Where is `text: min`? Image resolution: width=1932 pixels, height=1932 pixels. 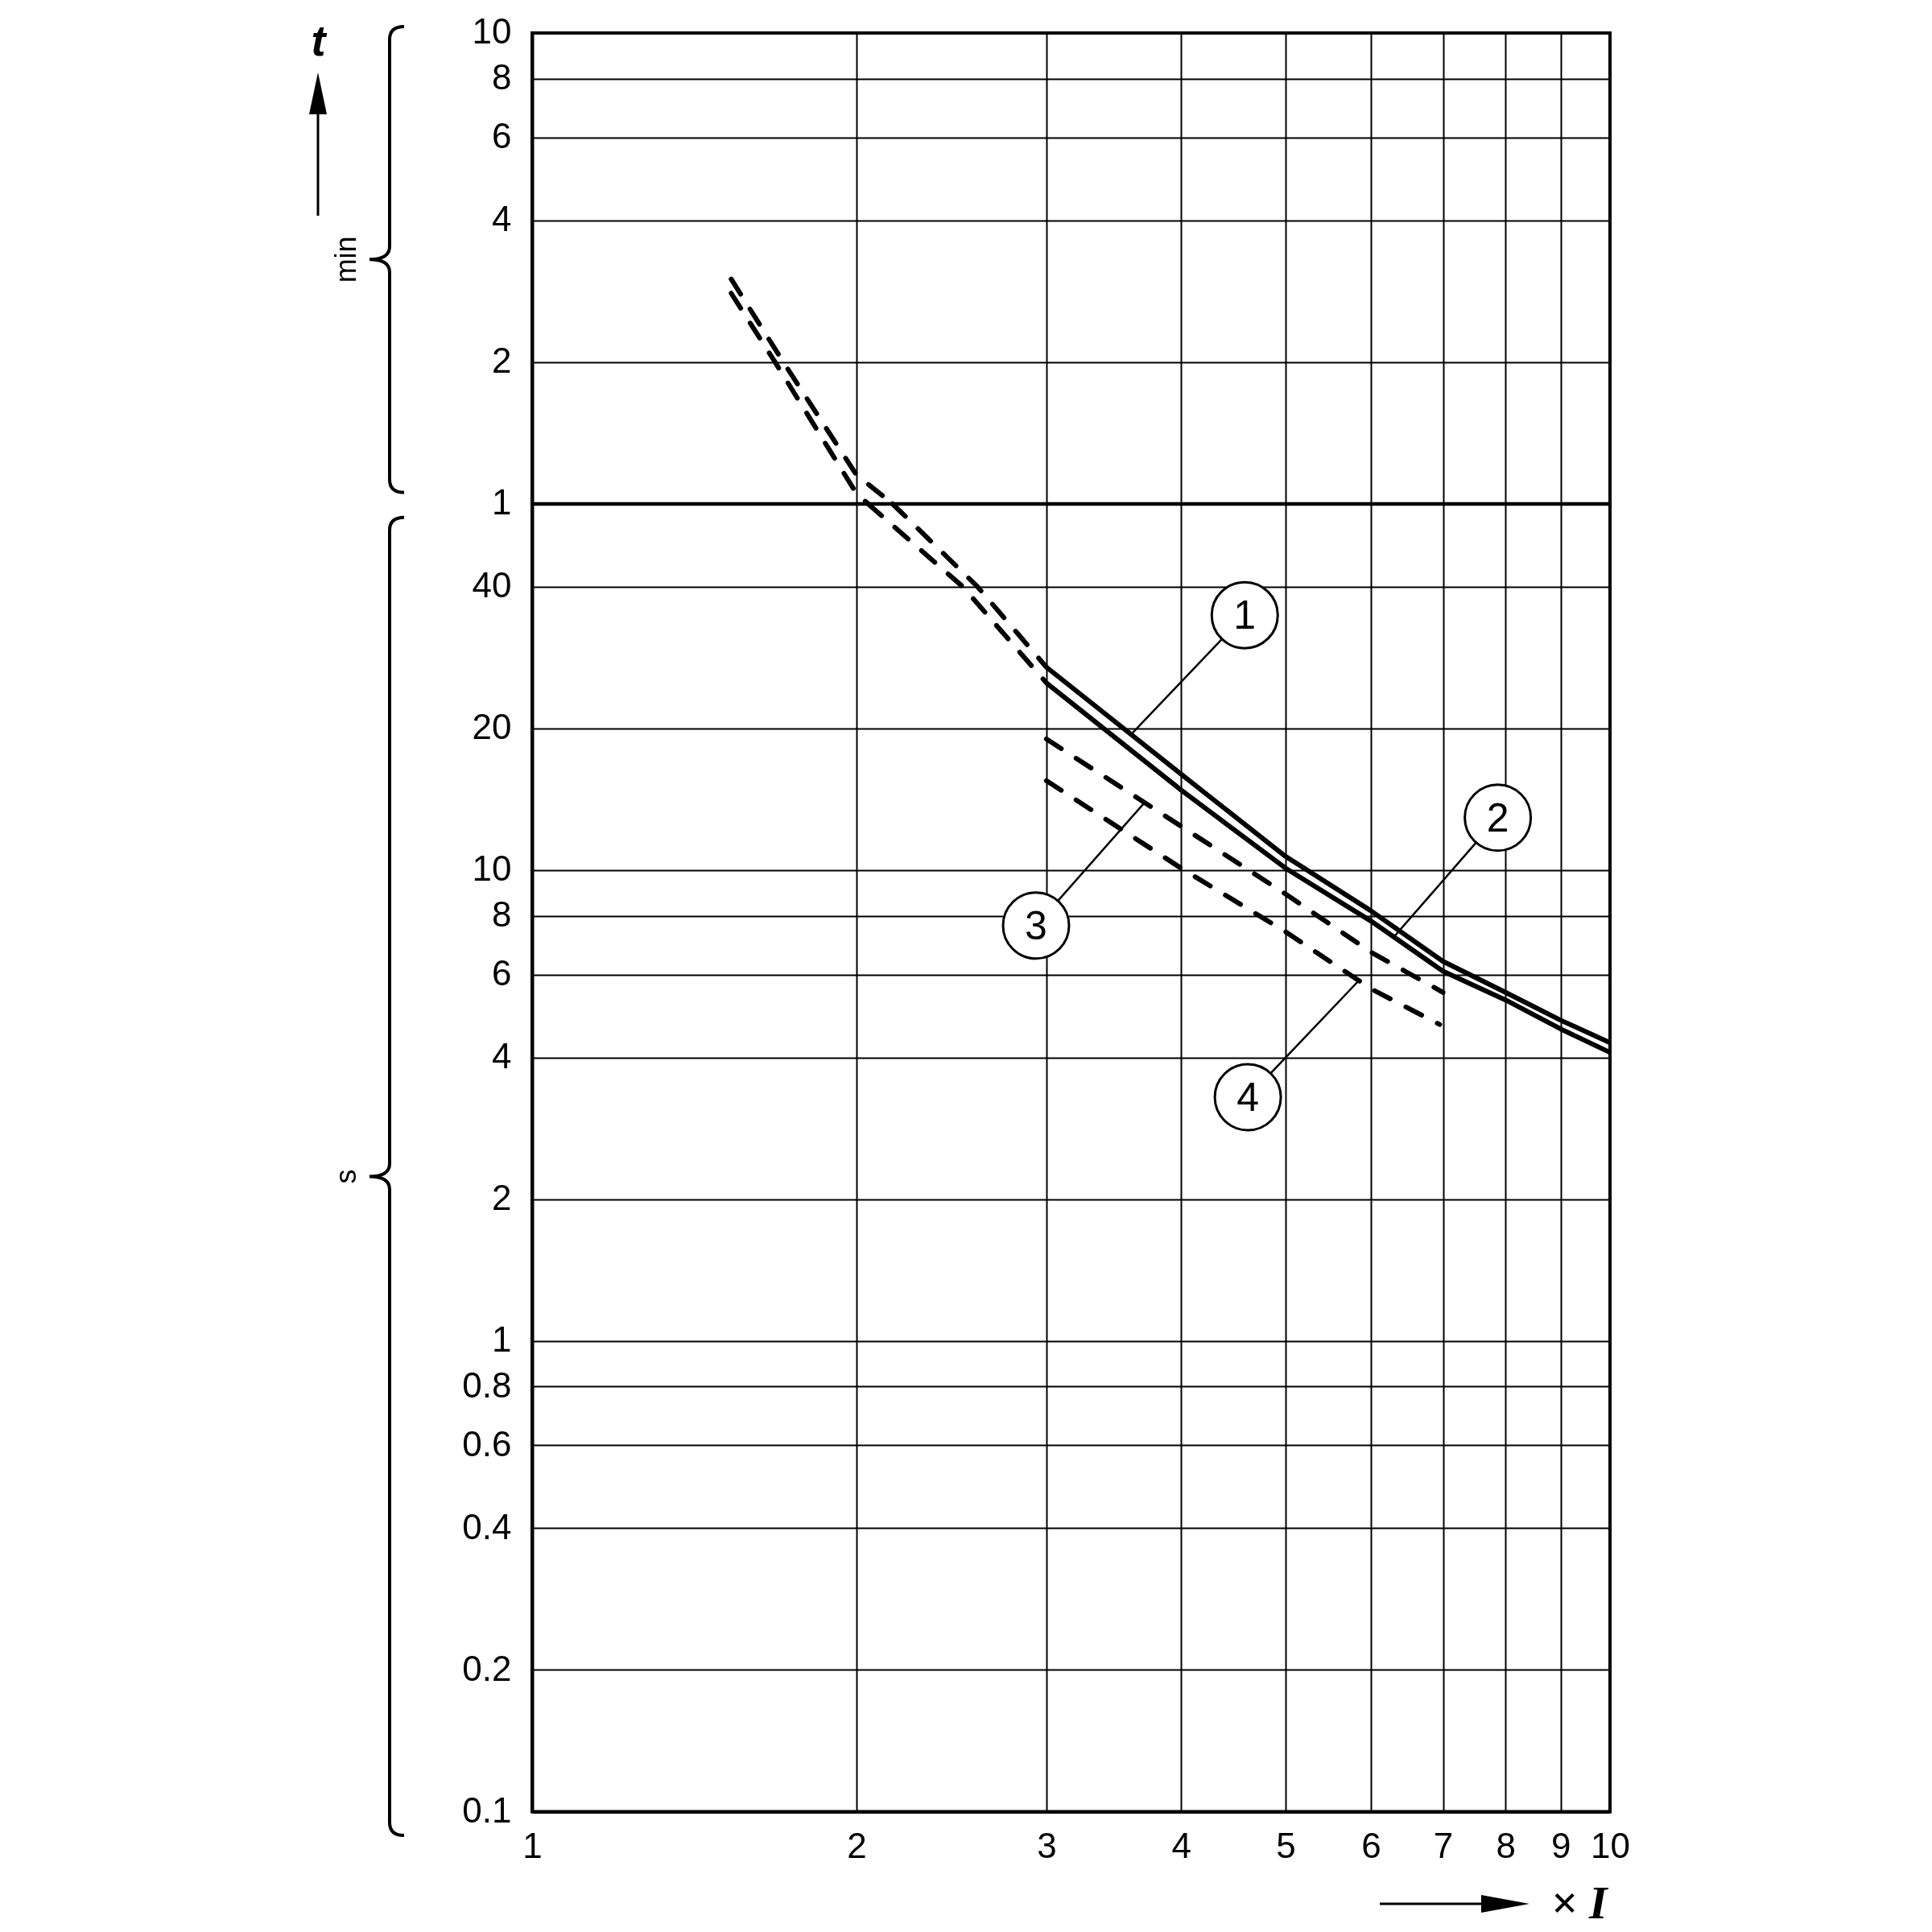
text: min is located at coordinates (346, 259).